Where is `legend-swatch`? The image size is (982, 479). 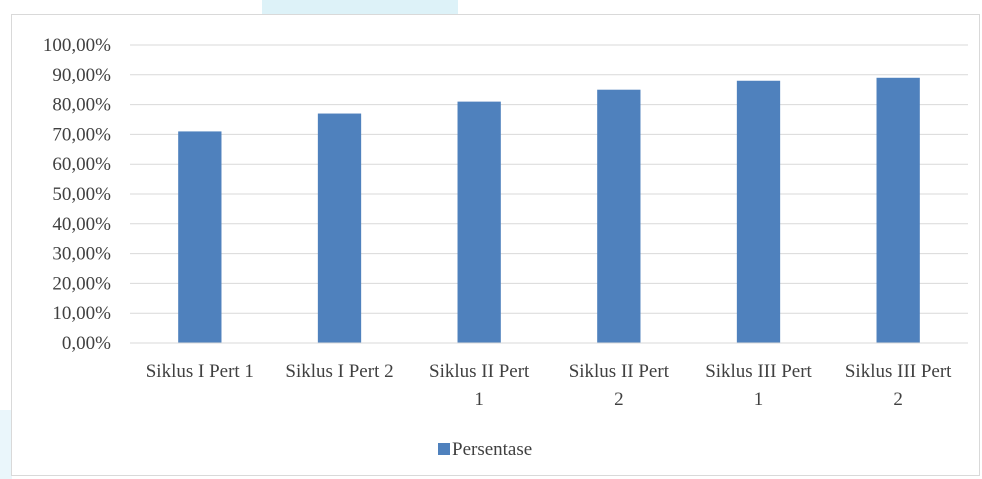 legend-swatch is located at coordinates (444, 449).